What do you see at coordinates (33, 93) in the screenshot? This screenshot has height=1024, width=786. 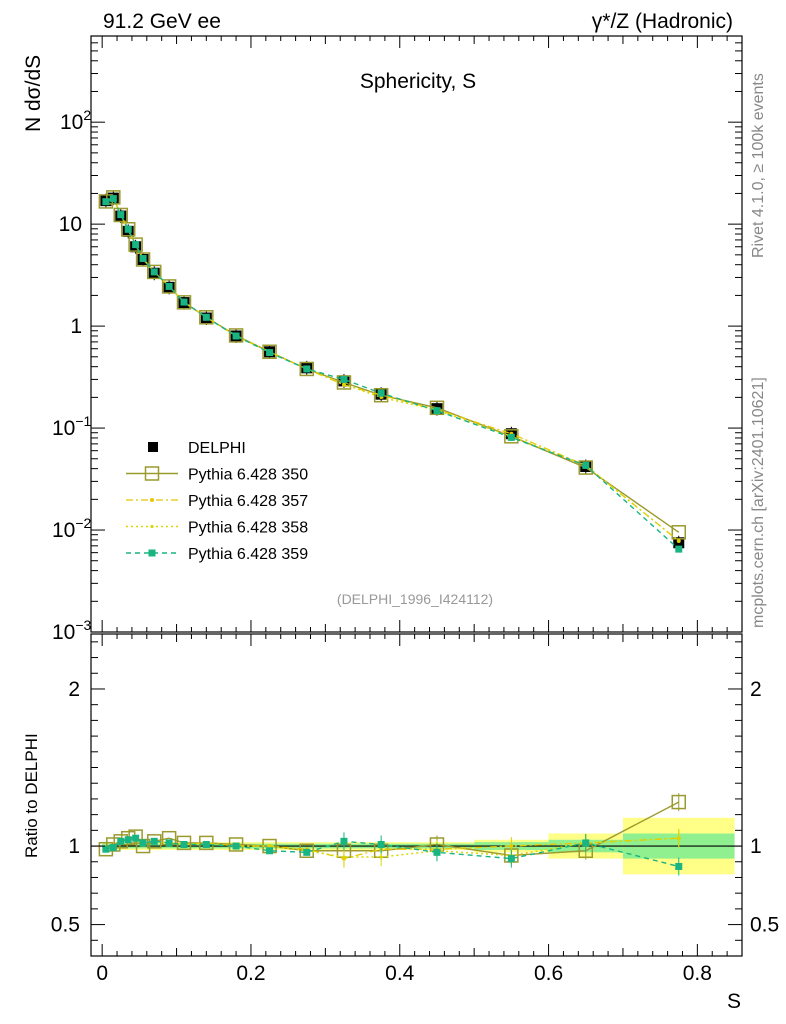 I see `main-y-axis-label: N dσ/dS` at bounding box center [33, 93].